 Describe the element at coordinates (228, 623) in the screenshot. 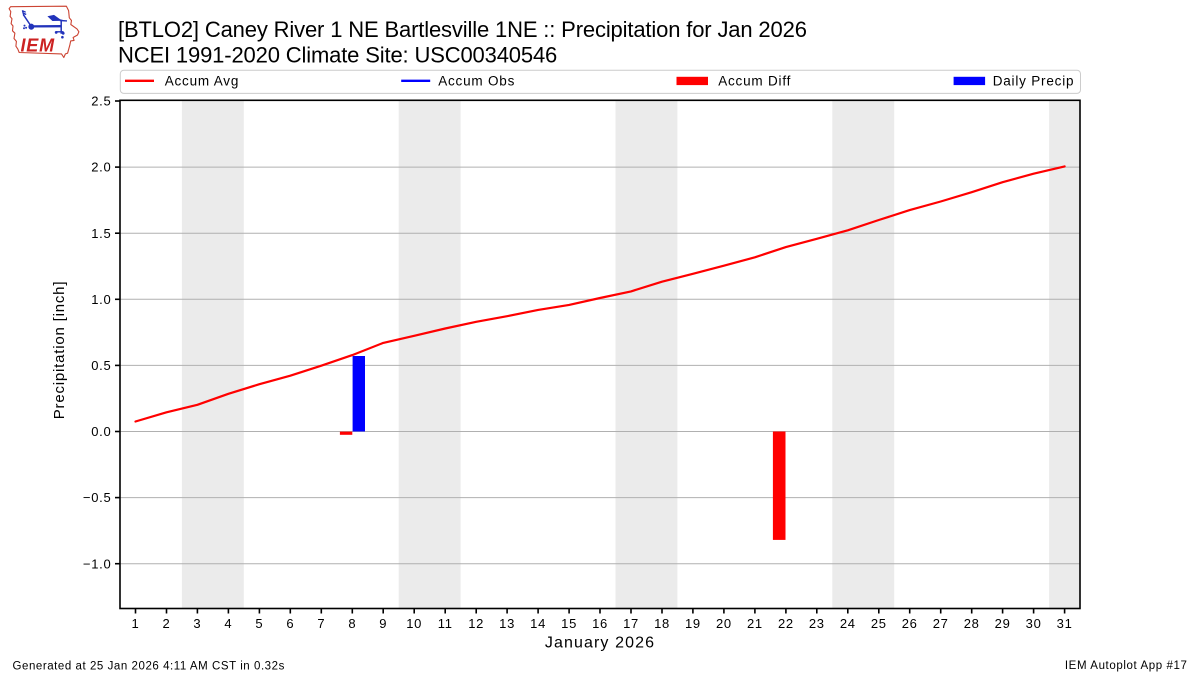

I see `svg-text: 4` at that location.